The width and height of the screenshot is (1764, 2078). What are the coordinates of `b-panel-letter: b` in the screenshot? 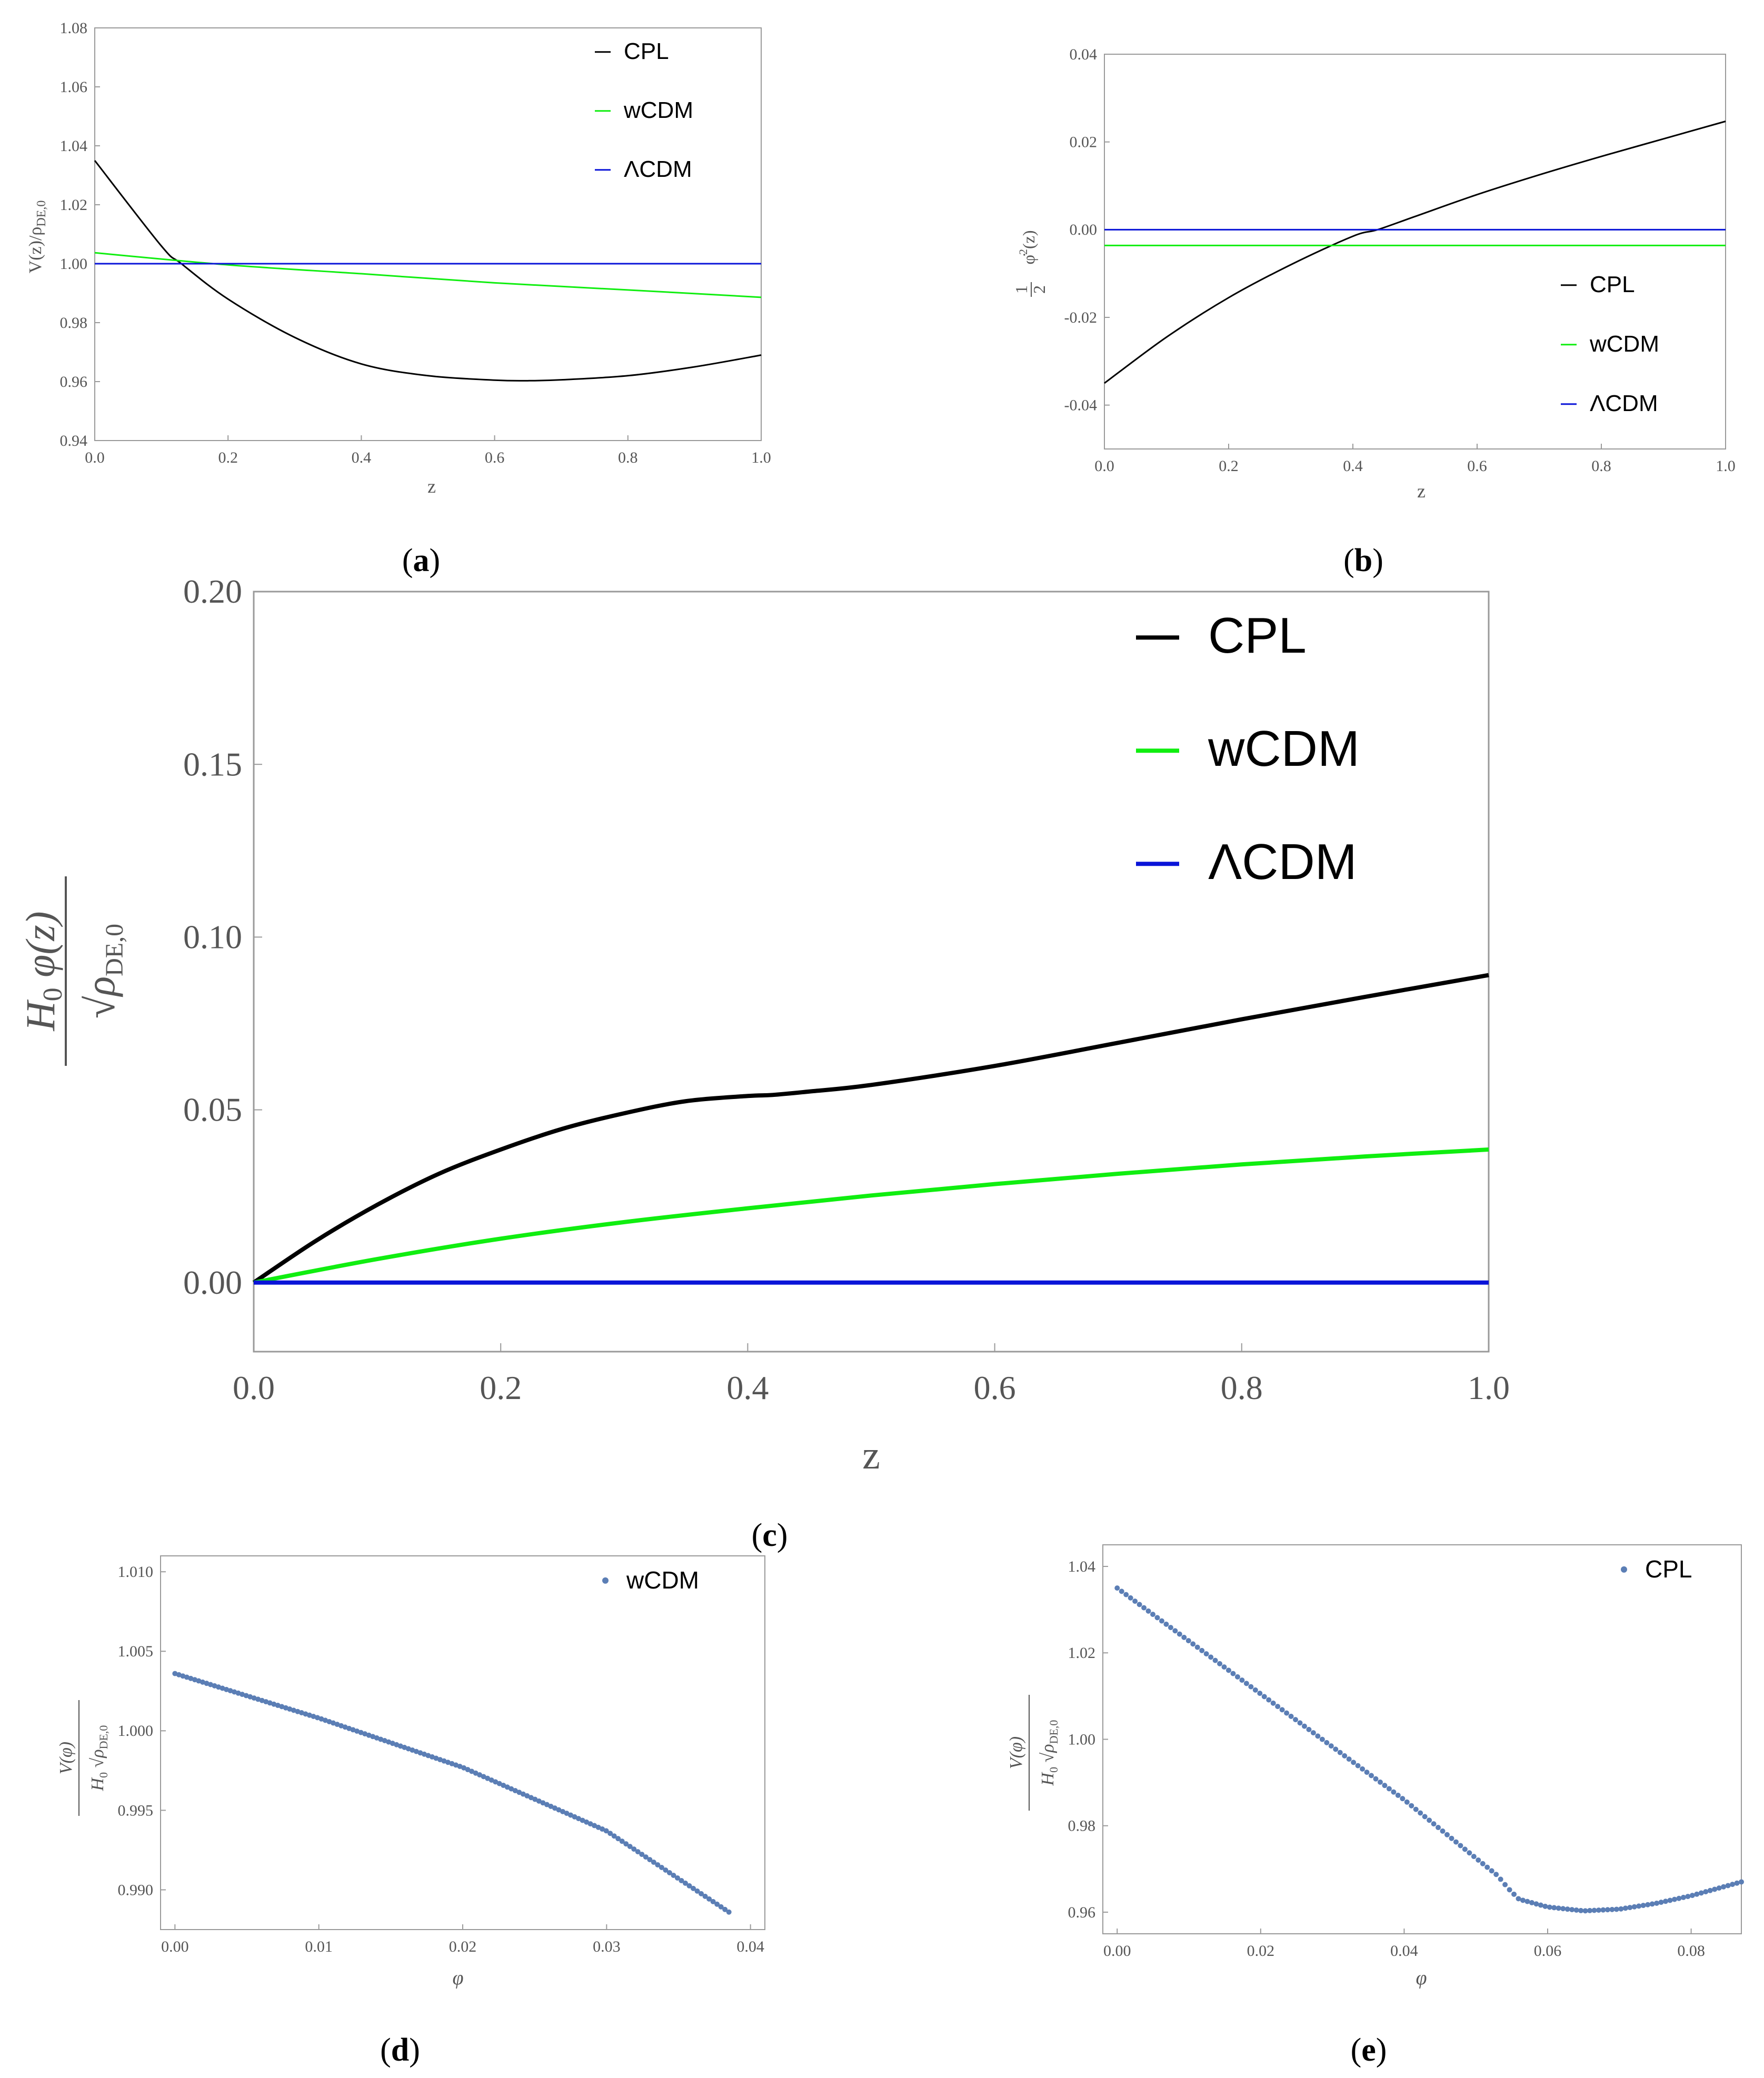 It's located at (1363, 560).